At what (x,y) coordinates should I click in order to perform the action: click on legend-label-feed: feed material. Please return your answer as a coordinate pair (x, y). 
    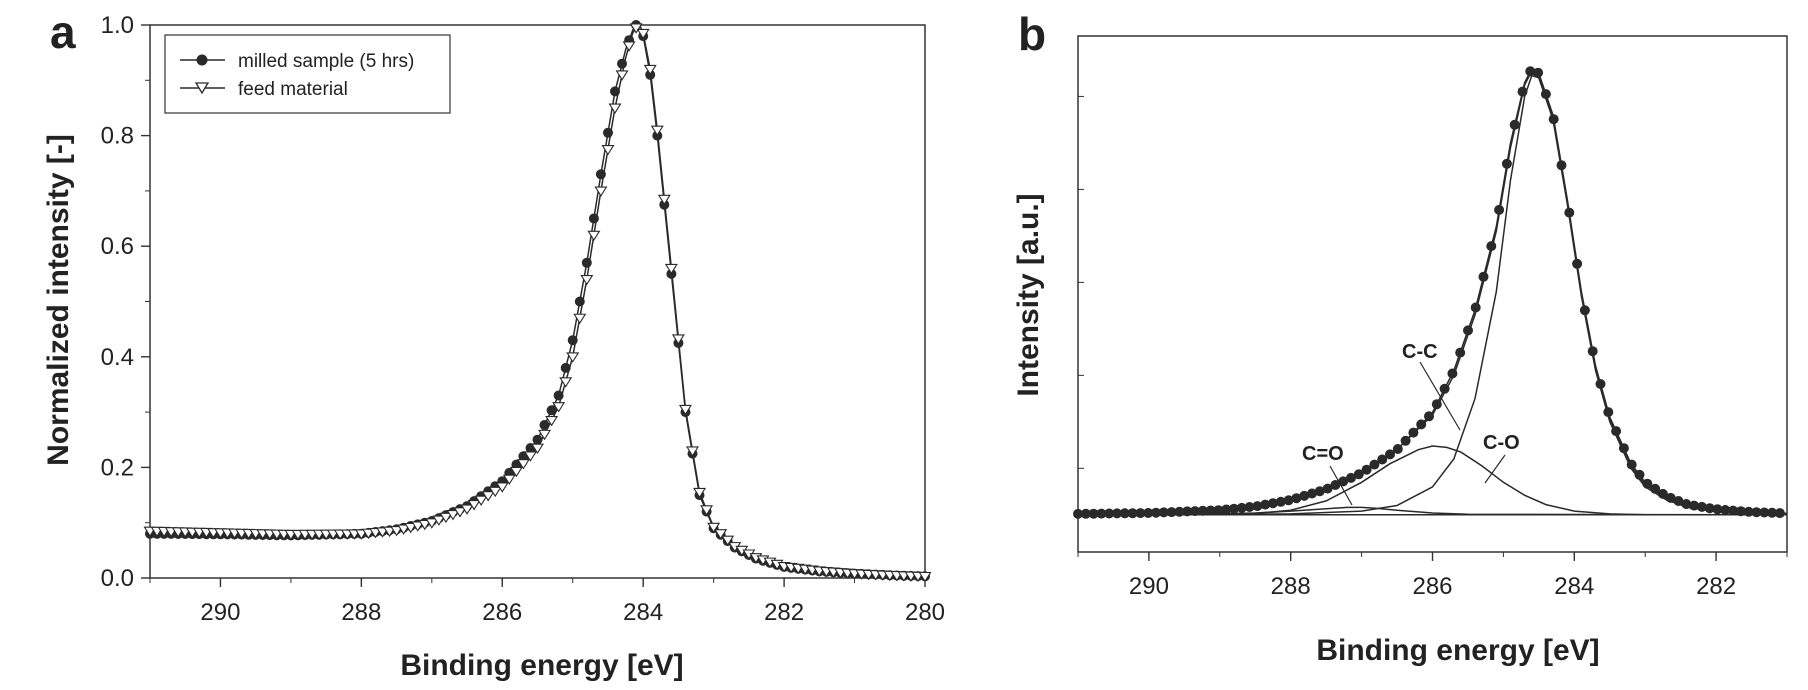
    Looking at the image, I should click on (293, 89).